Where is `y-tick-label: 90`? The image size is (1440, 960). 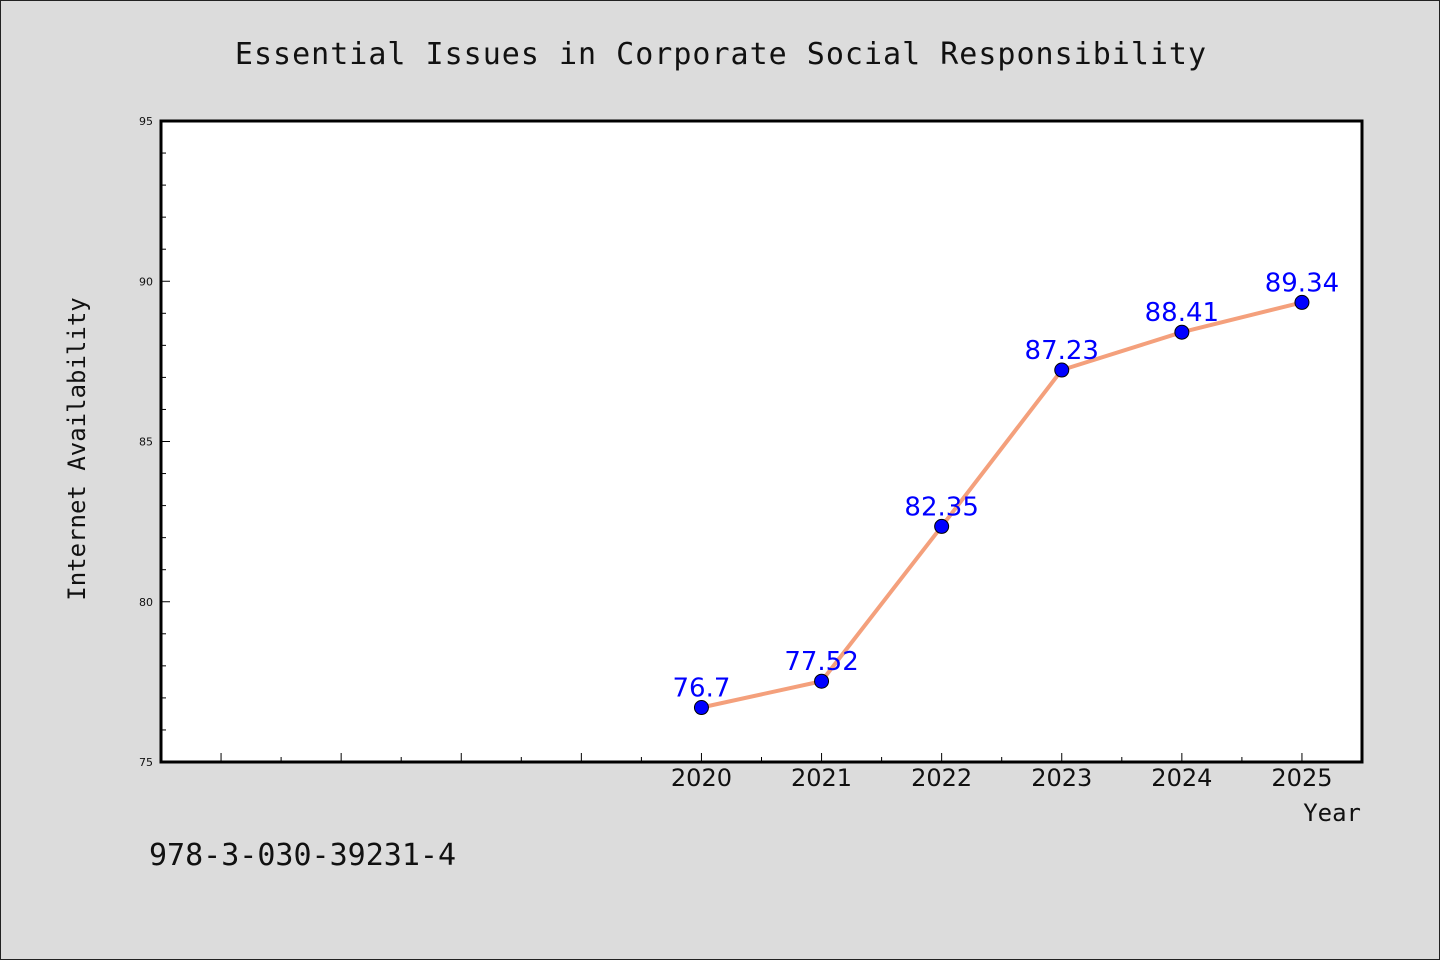
y-tick-label: 90 is located at coordinates (146, 281).